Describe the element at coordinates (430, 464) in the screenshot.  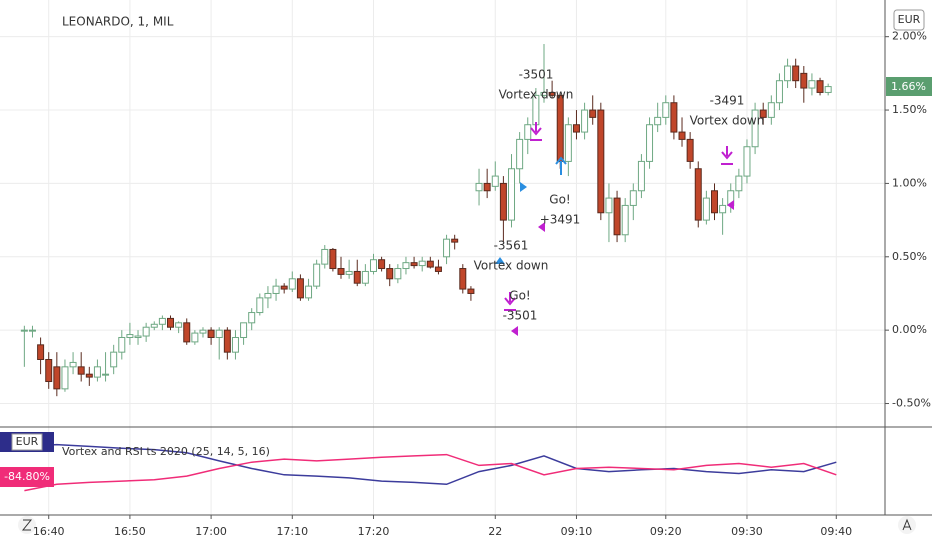
I see `indicator-line` at that location.